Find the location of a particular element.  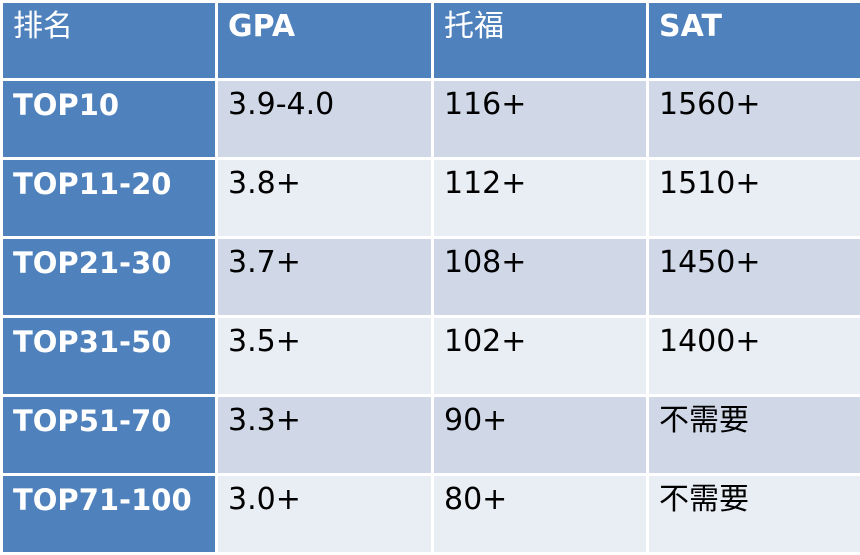

sat-cell: 1450+ is located at coordinates (754, 277).